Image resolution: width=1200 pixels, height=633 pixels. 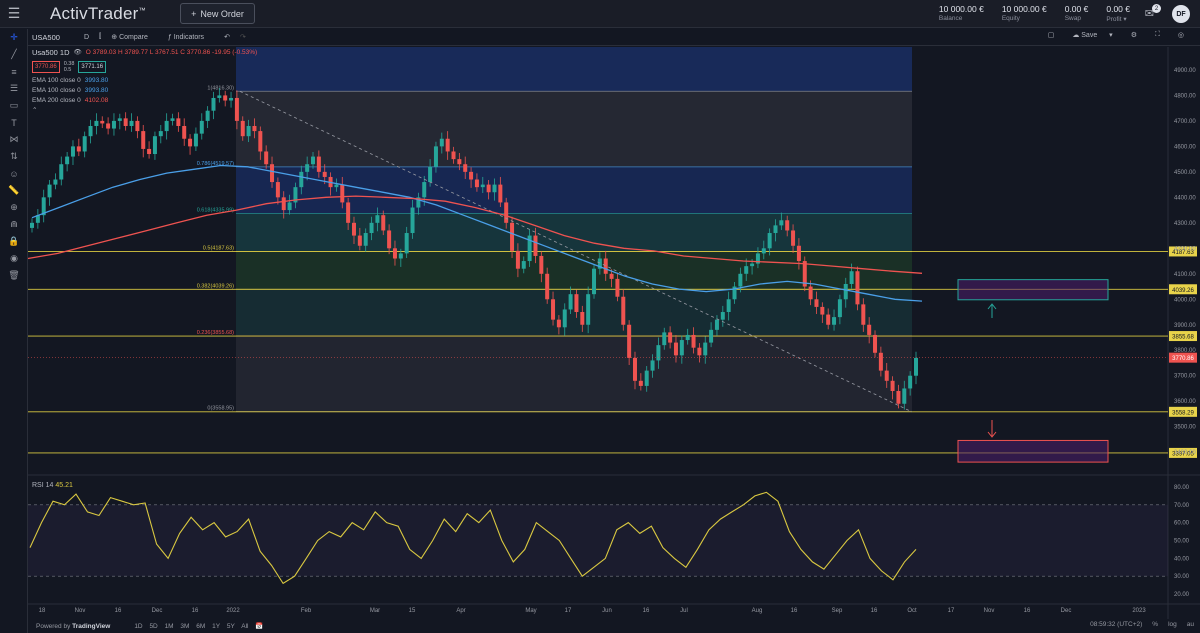 I want to click on hamburger-menu-icon: ☰, so click(x=14, y=13).